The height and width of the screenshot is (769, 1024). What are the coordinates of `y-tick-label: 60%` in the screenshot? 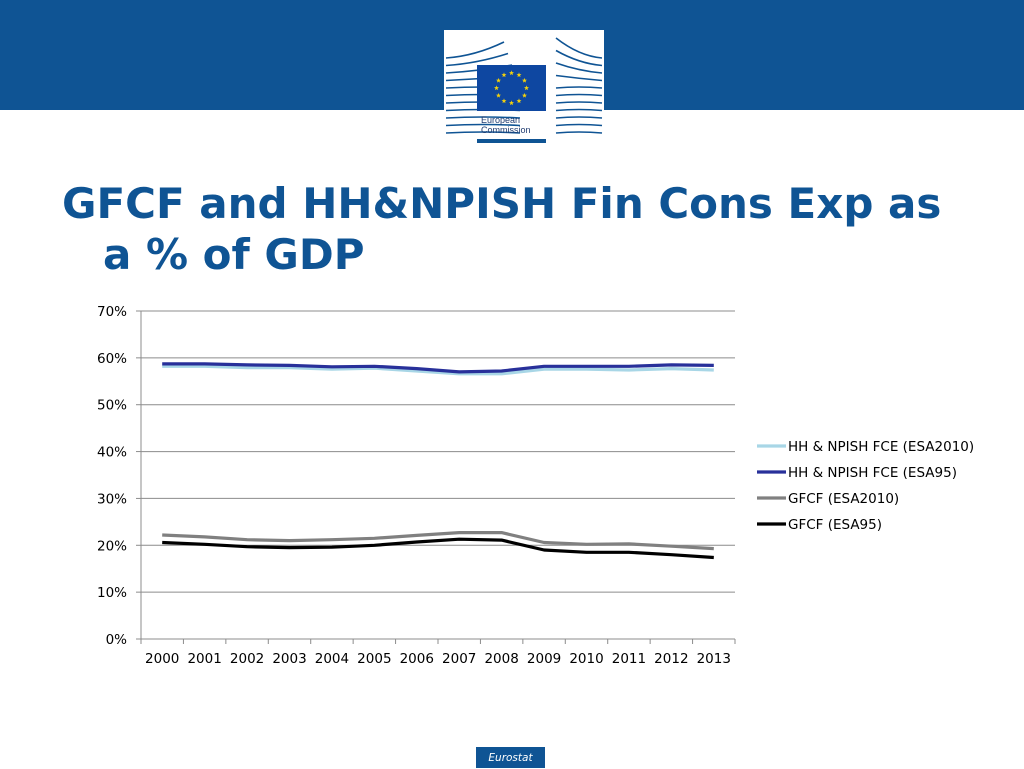 It's located at (112, 359).